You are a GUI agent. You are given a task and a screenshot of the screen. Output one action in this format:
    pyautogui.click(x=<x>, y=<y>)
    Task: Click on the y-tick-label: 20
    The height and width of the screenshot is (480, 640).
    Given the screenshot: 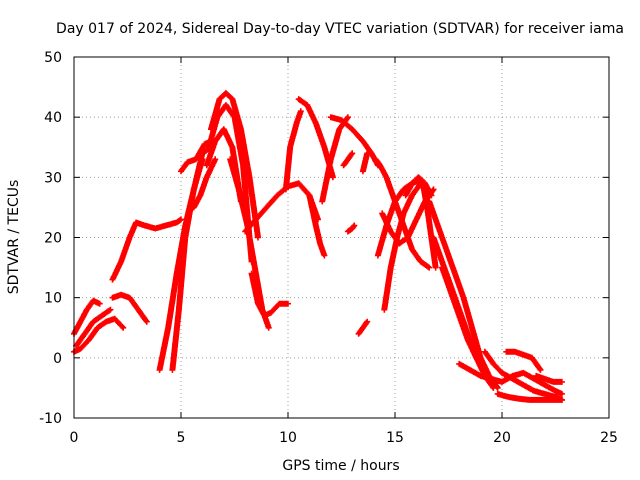 What is the action you would take?
    pyautogui.click(x=53, y=239)
    